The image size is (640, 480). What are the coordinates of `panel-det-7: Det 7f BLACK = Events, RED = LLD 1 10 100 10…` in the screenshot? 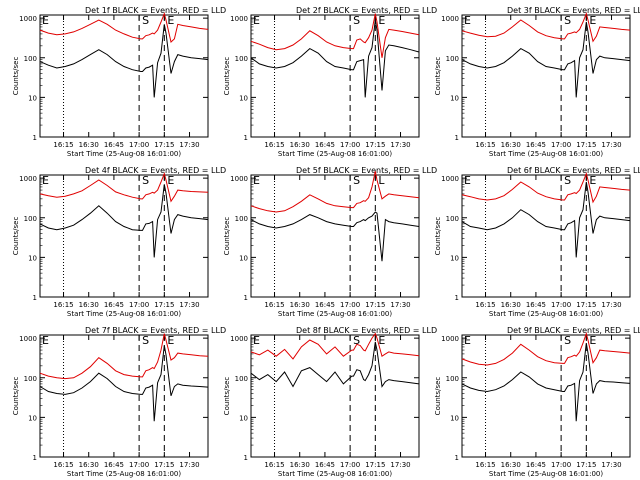 It's located at (119, 402).